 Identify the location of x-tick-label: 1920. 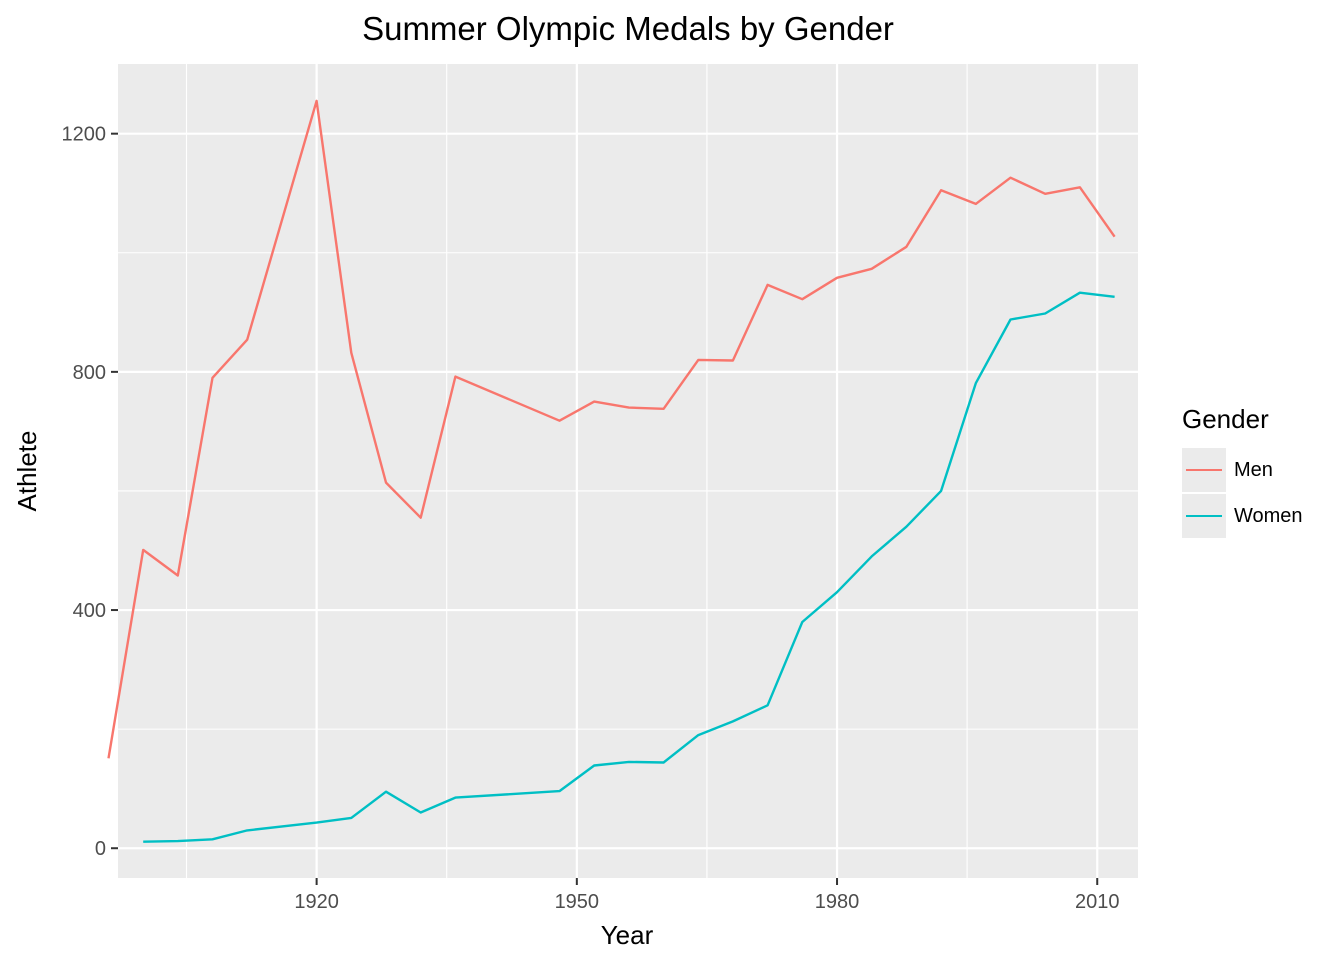
(316, 902).